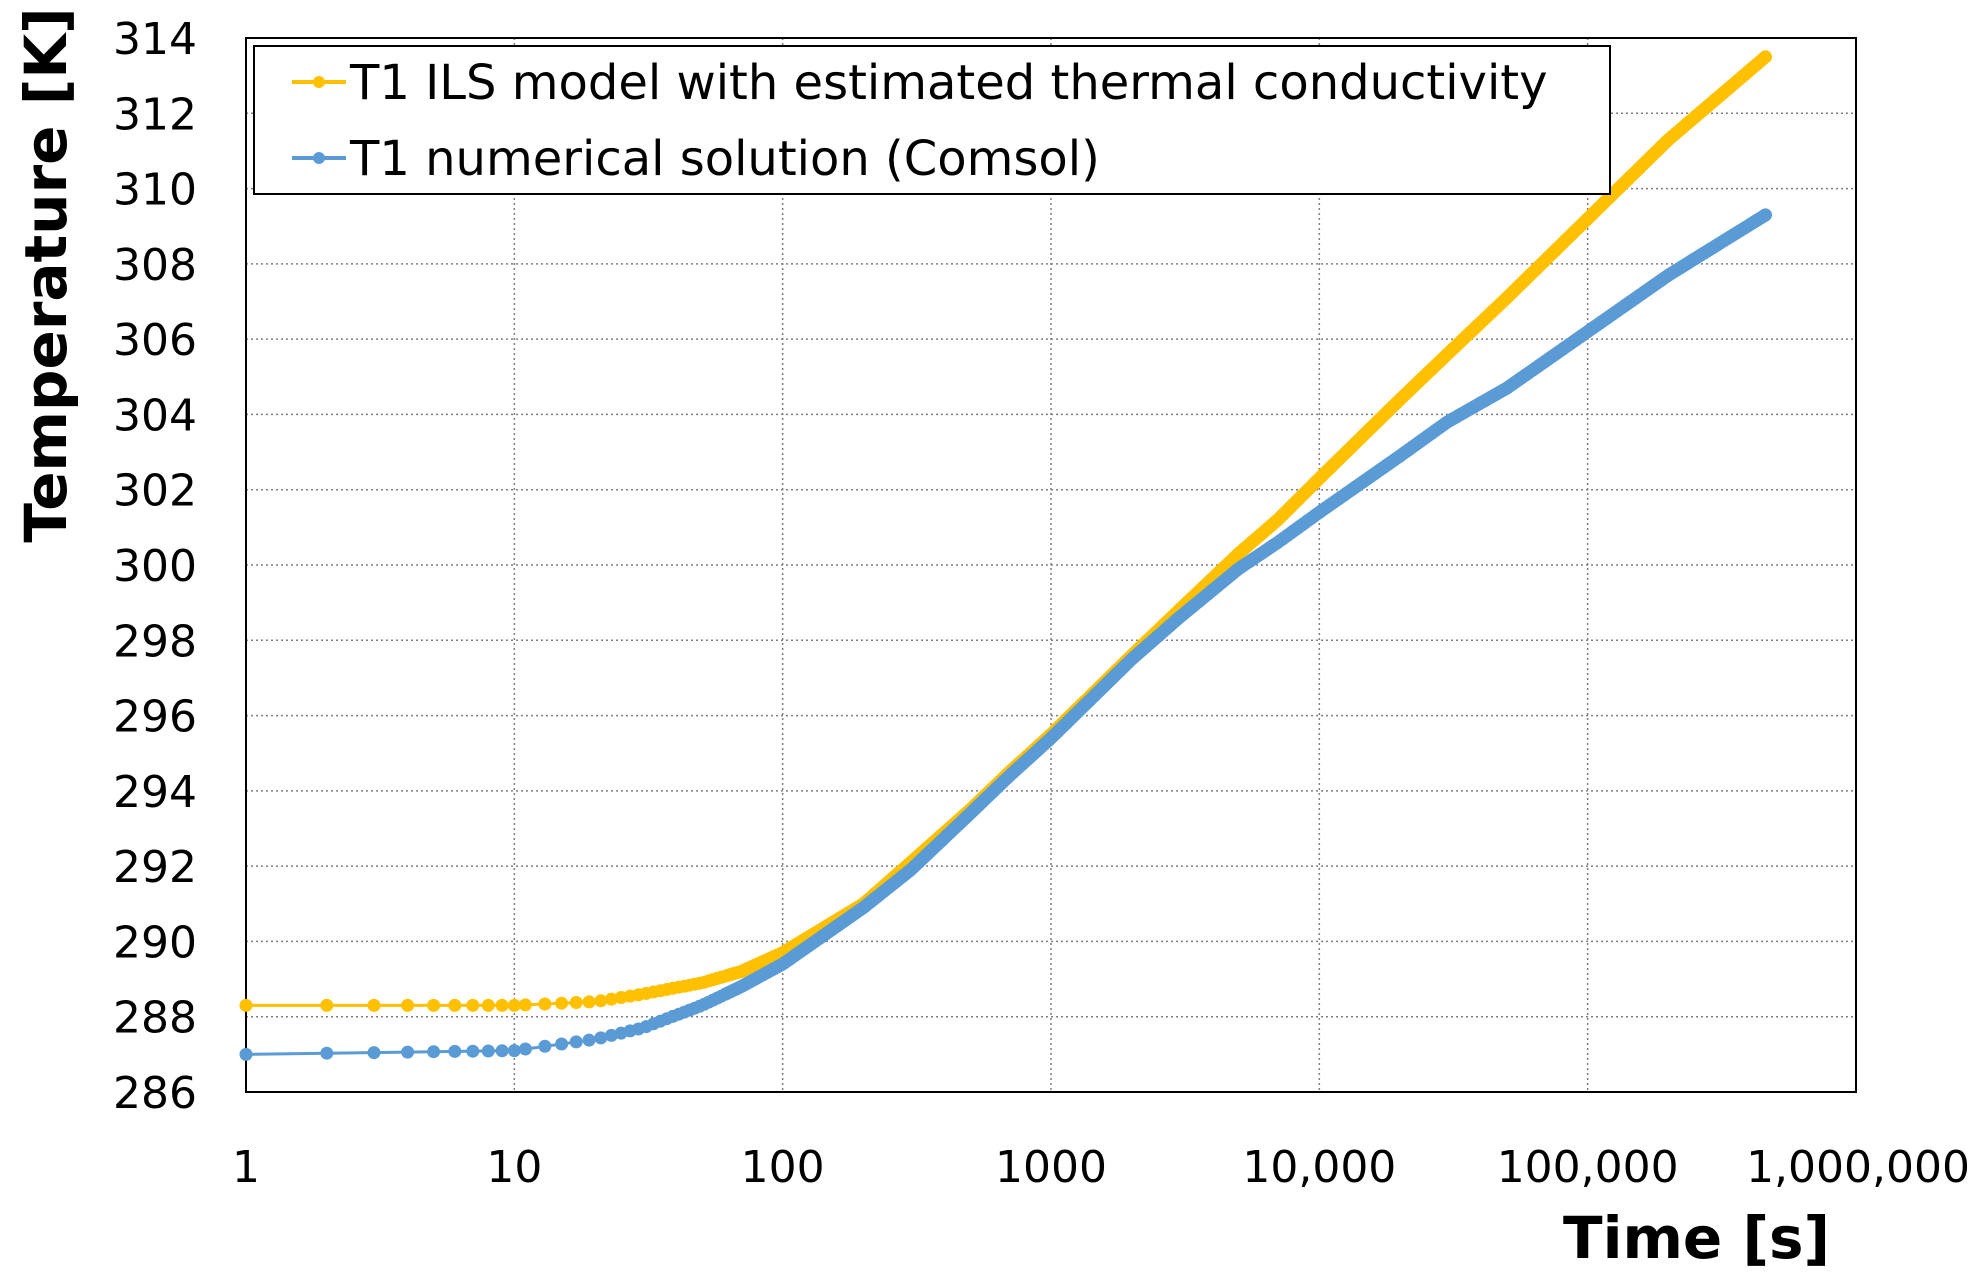 The height and width of the screenshot is (1284, 1978). What do you see at coordinates (155, 491) in the screenshot?
I see `y-tick-label: 302` at bounding box center [155, 491].